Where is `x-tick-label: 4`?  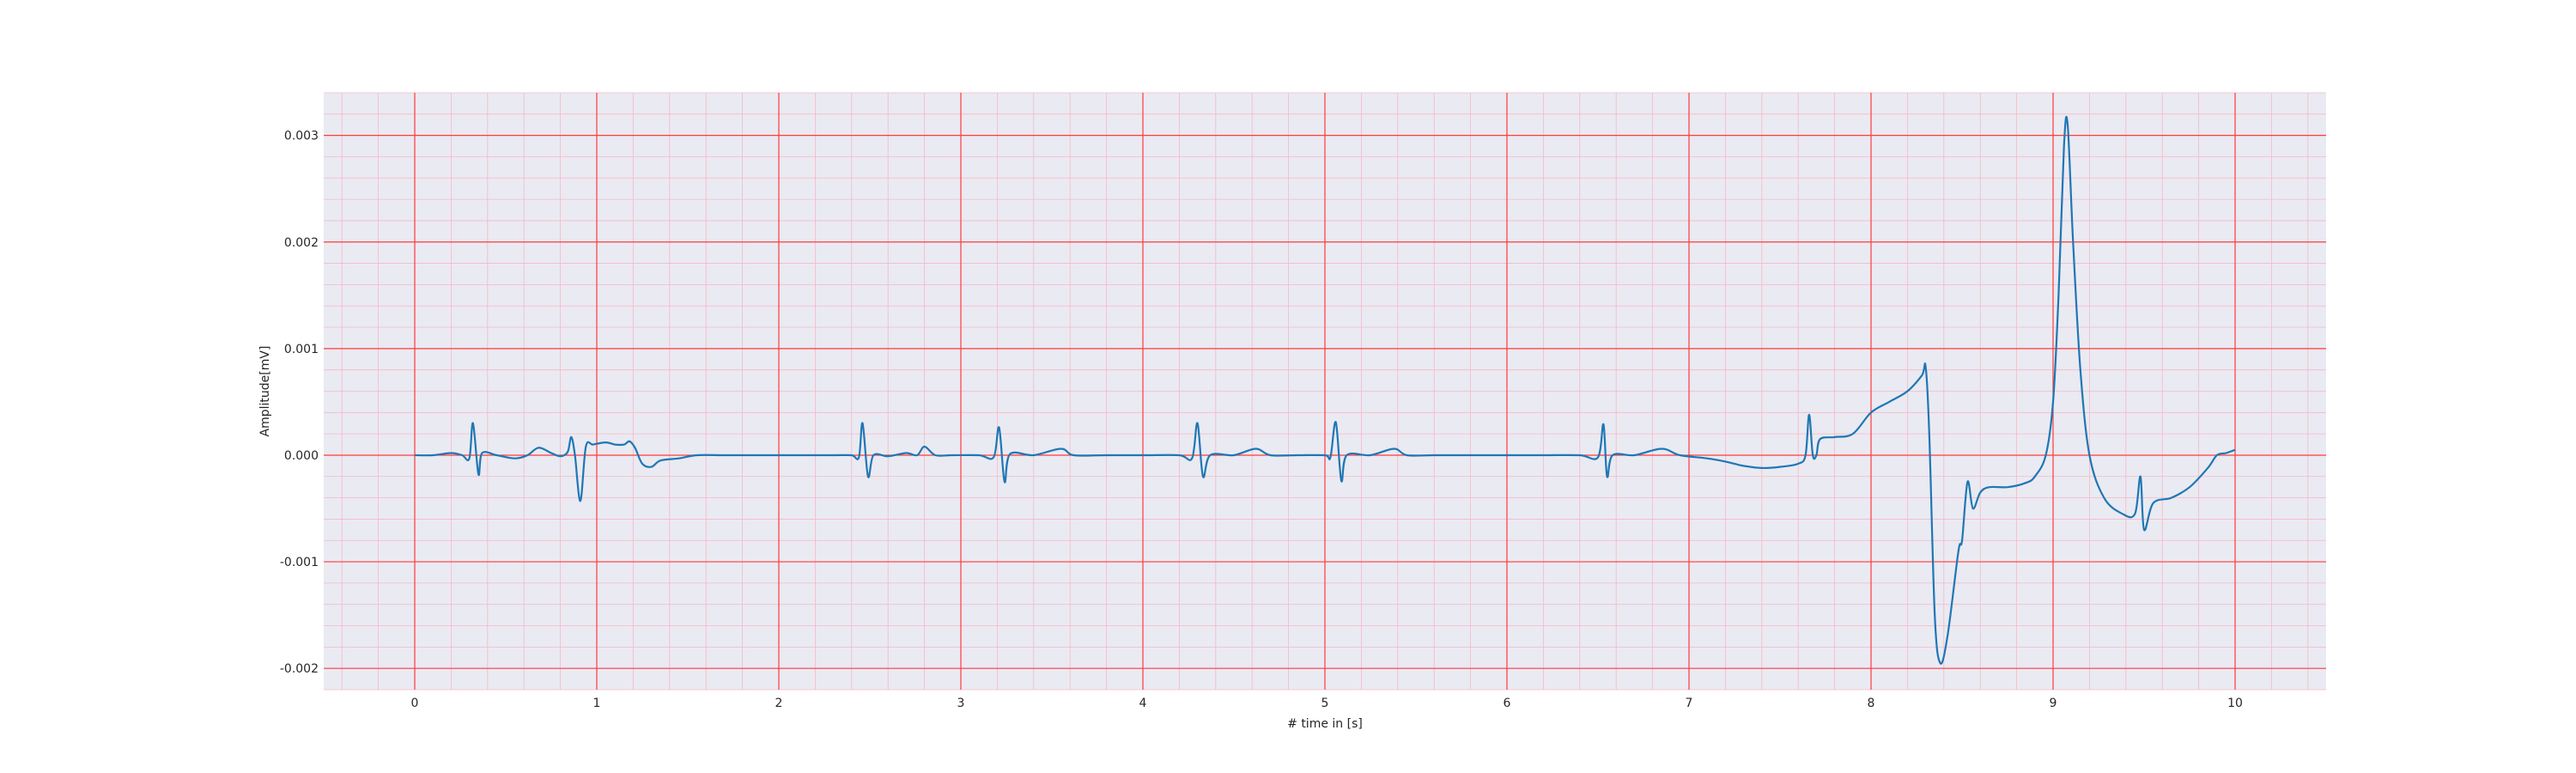 x-tick-label: 4 is located at coordinates (1143, 703).